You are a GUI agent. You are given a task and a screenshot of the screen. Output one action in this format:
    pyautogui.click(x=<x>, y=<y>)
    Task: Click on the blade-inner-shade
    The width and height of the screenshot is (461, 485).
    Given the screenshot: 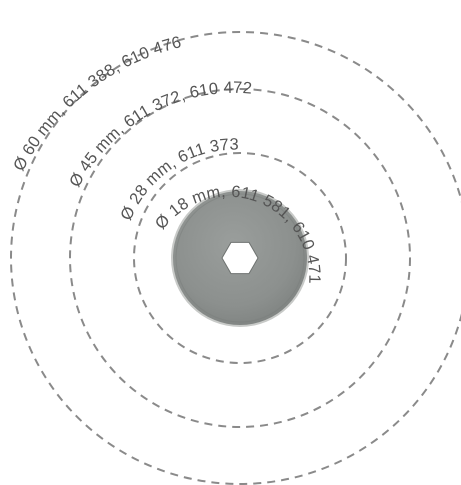 What is the action you would take?
    pyautogui.click(x=240, y=258)
    